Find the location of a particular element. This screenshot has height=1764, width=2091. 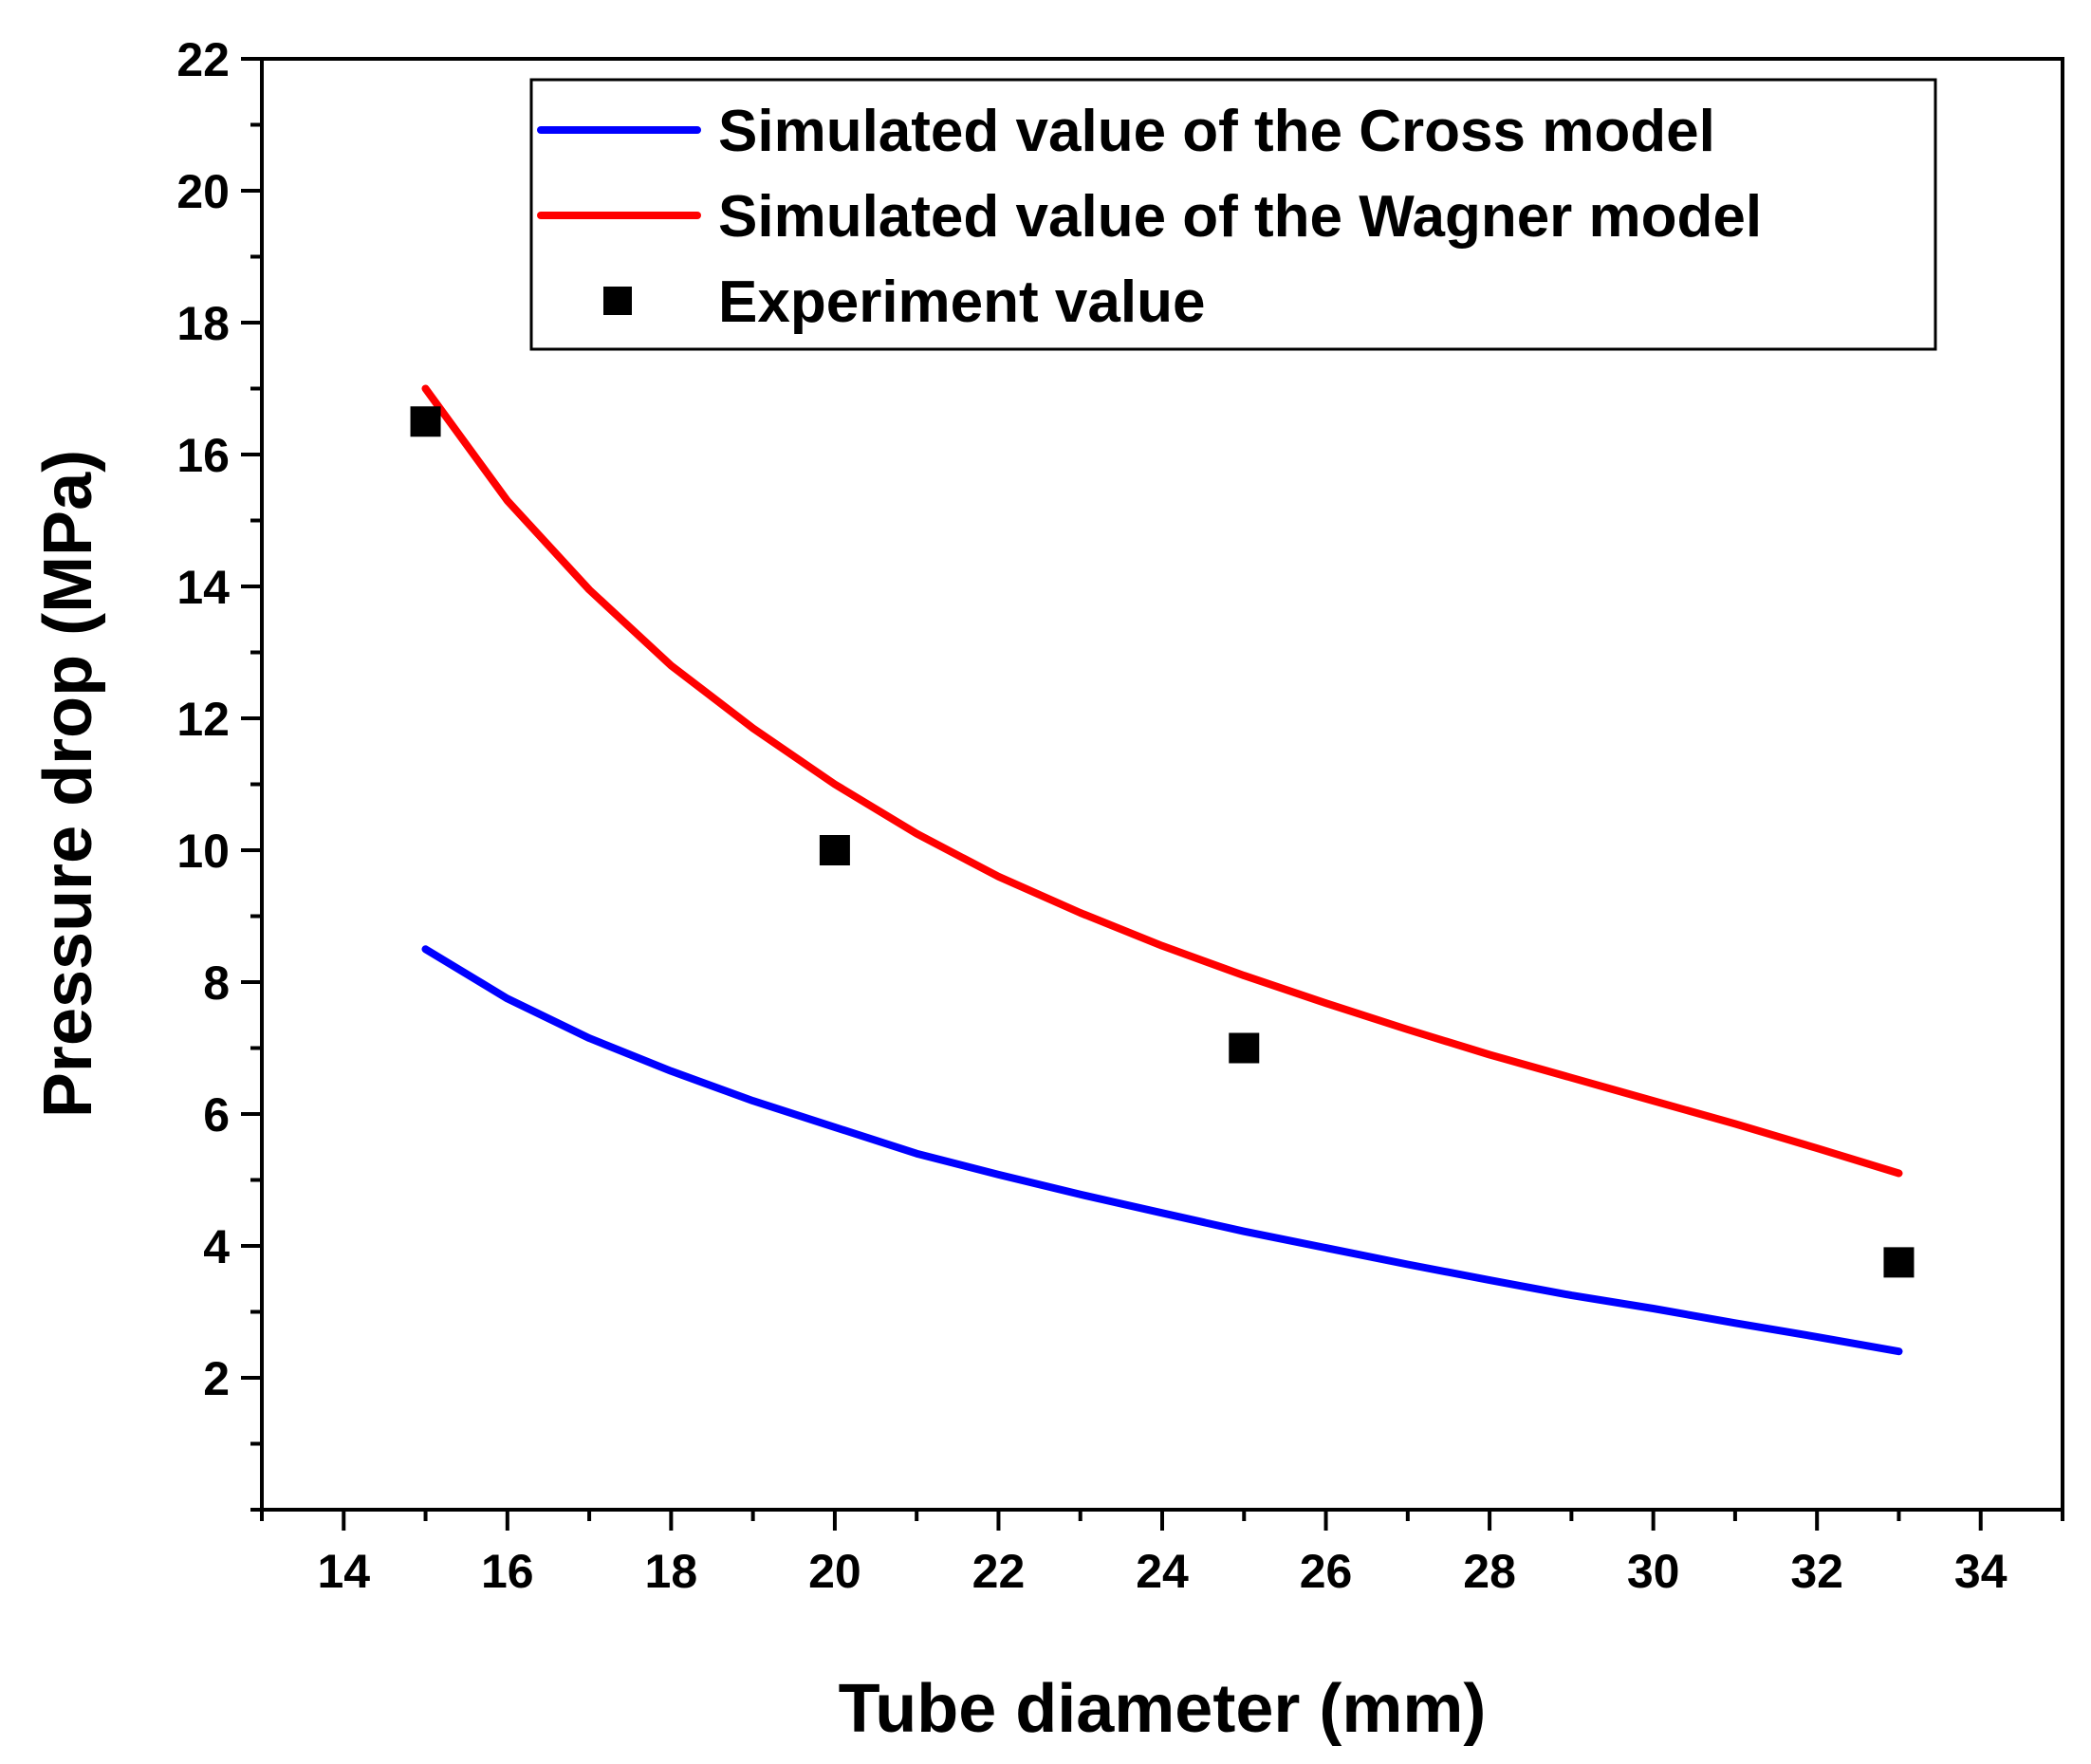

legend-label: Experiment value is located at coordinates (961, 302).